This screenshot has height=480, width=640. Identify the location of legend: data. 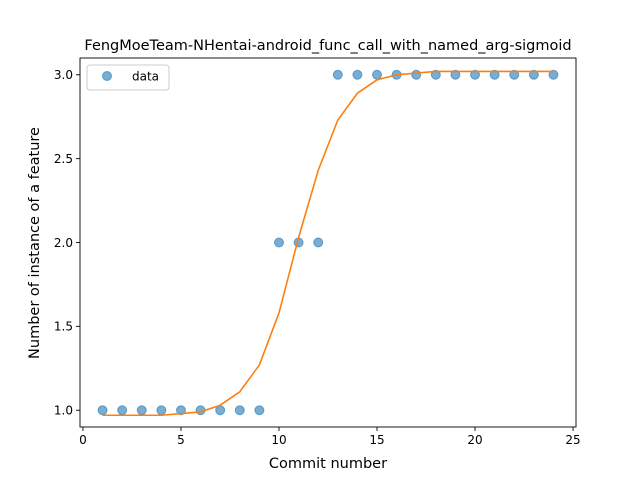
(128, 77).